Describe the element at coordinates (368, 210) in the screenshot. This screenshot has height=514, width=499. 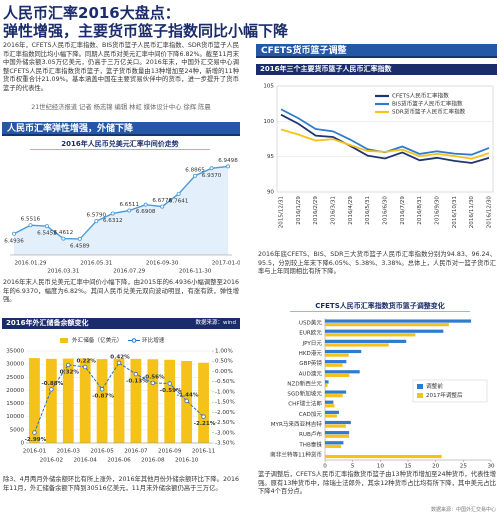
I see `x-tick-label: 2016/5/31` at that location.